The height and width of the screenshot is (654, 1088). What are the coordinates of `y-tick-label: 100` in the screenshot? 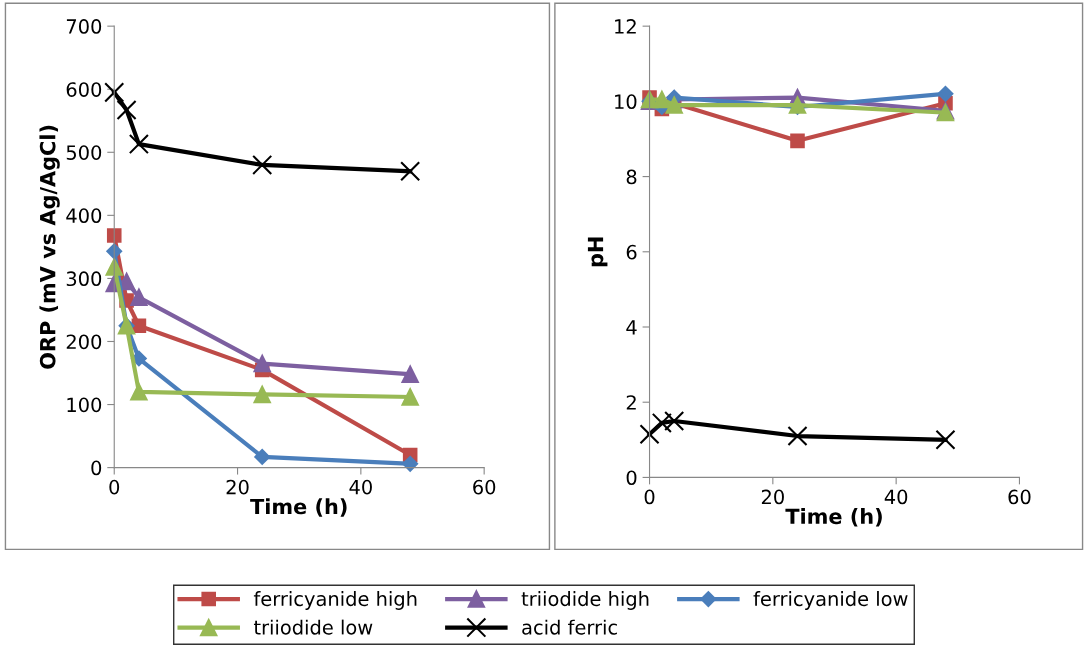 It's located at (84, 405).